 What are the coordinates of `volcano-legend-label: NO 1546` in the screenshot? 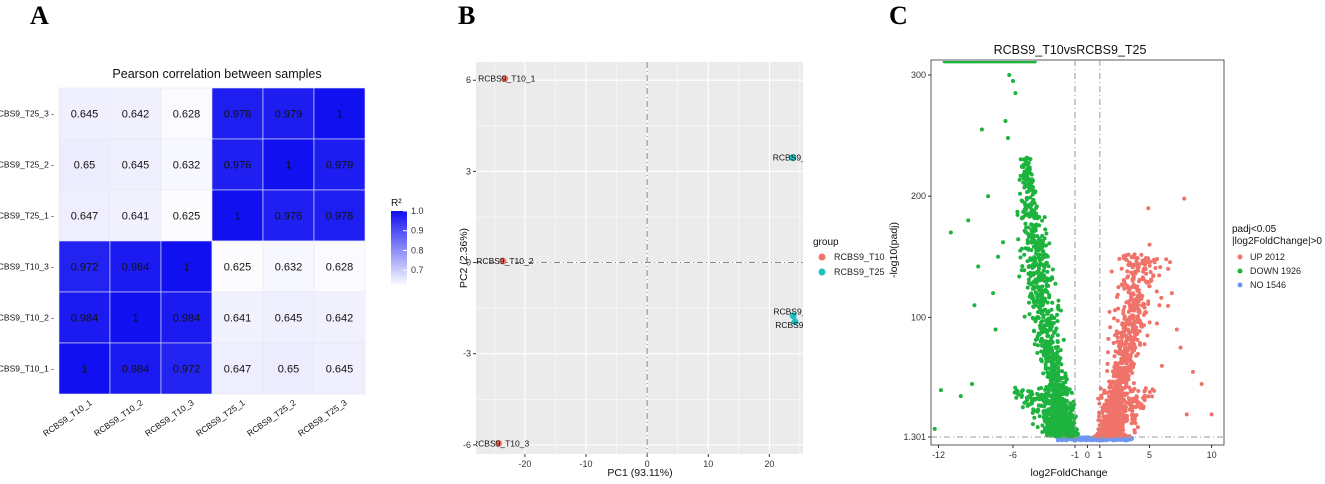 It's located at (1268, 285).